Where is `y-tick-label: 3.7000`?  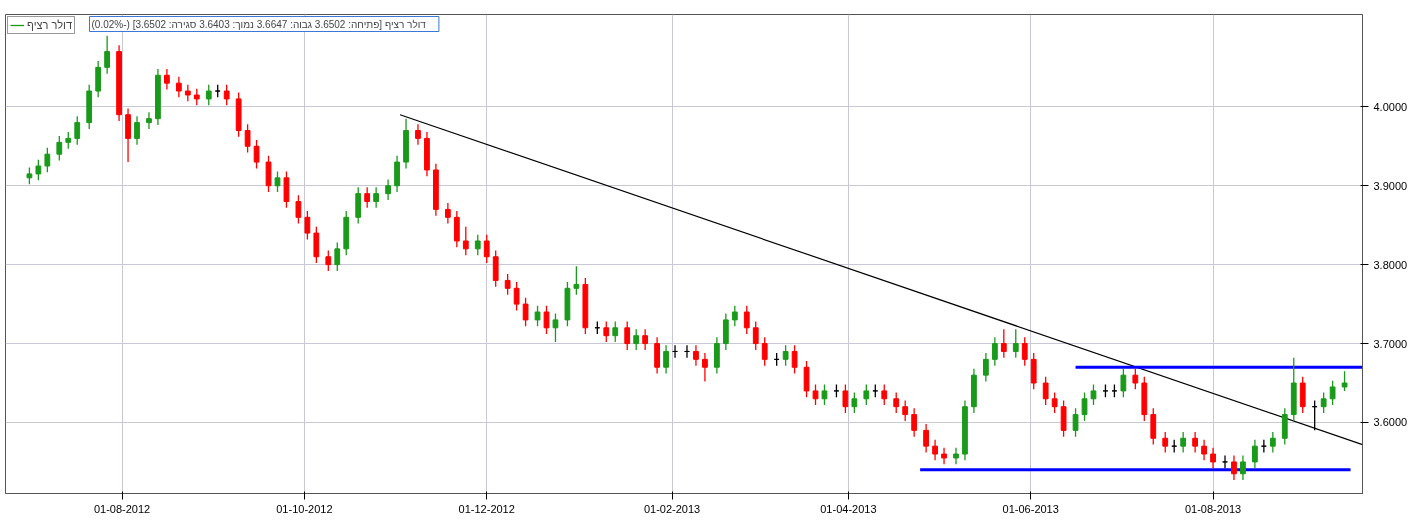
y-tick-label: 3.7000 is located at coordinates (1390, 343).